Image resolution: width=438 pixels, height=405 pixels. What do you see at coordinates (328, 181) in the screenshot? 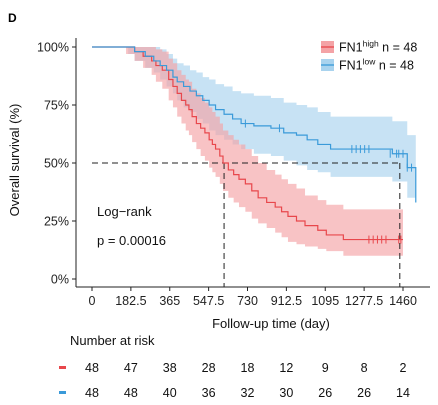
I see `censor-marks` at bounding box center [328, 181].